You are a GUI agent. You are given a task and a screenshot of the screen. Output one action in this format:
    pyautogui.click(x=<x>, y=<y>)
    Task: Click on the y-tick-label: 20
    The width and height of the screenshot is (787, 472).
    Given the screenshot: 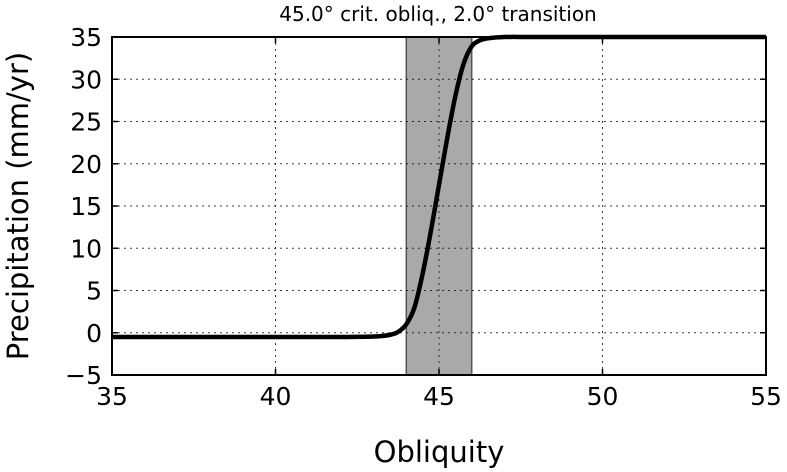 What is the action you would take?
    pyautogui.click(x=86, y=164)
    